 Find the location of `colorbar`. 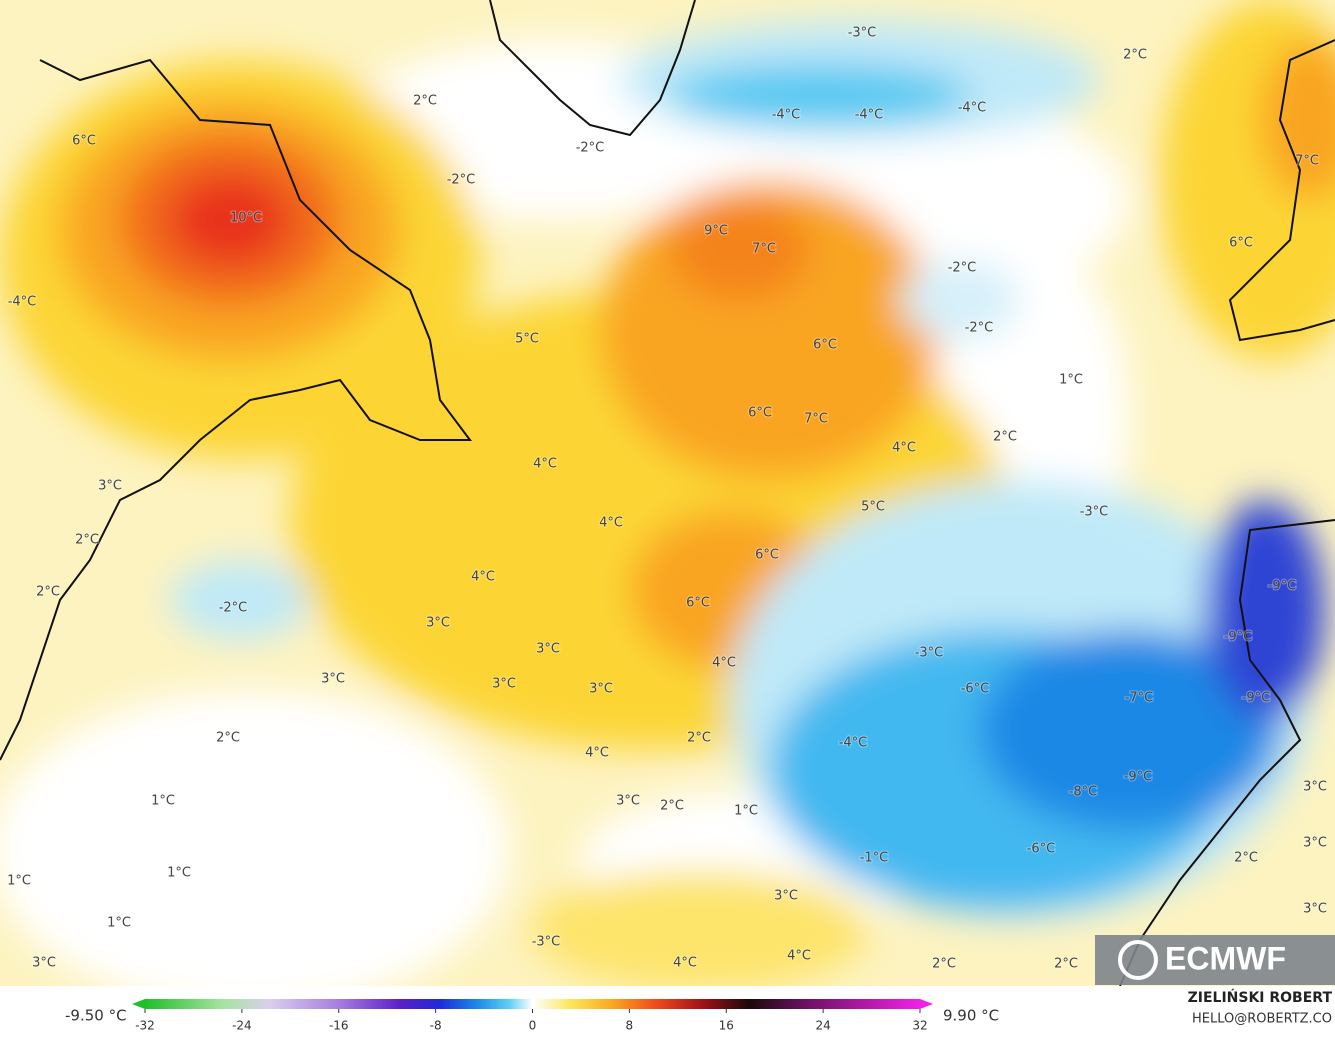

colorbar is located at coordinates (532, 1004).